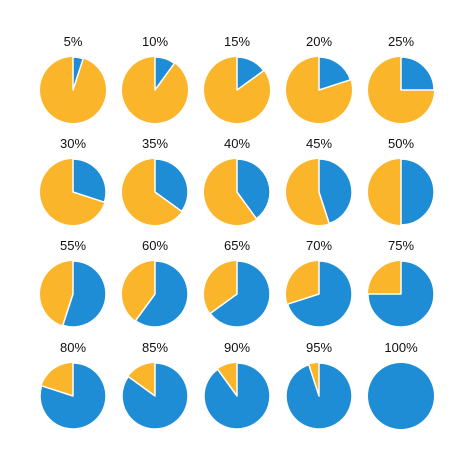 The height and width of the screenshot is (474, 474). Describe the element at coordinates (155, 143) in the screenshot. I see `pie-label: 35%` at that location.